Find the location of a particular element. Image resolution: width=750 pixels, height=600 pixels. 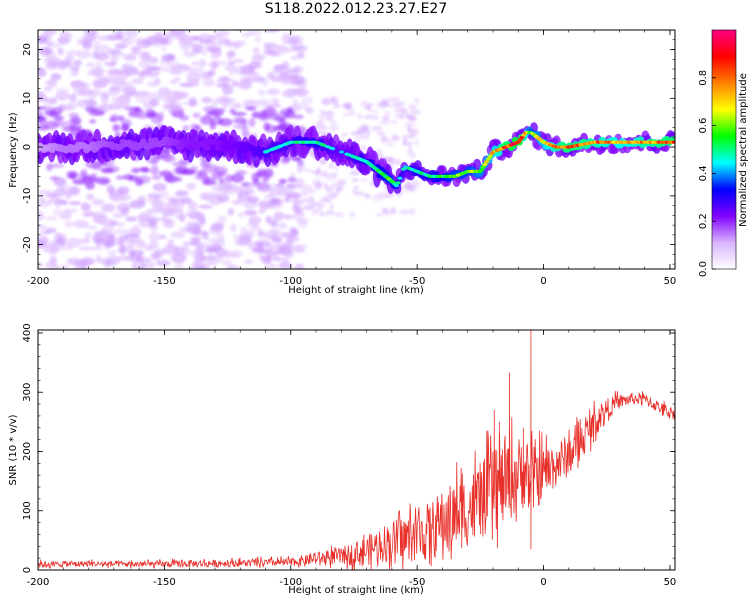

y-tick-label: -10 is located at coordinates (27, 196).